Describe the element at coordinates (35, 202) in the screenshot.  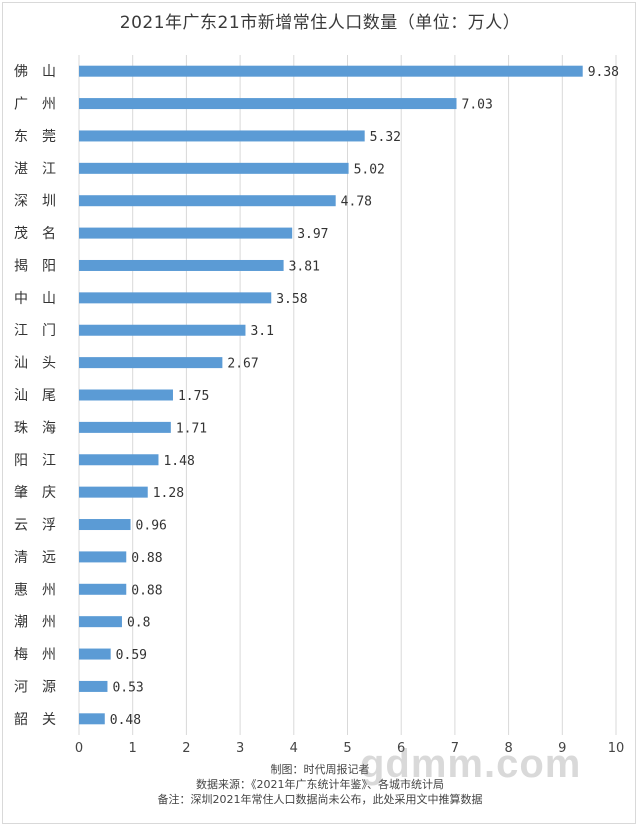
I see `category-label: 深 圳` at that location.